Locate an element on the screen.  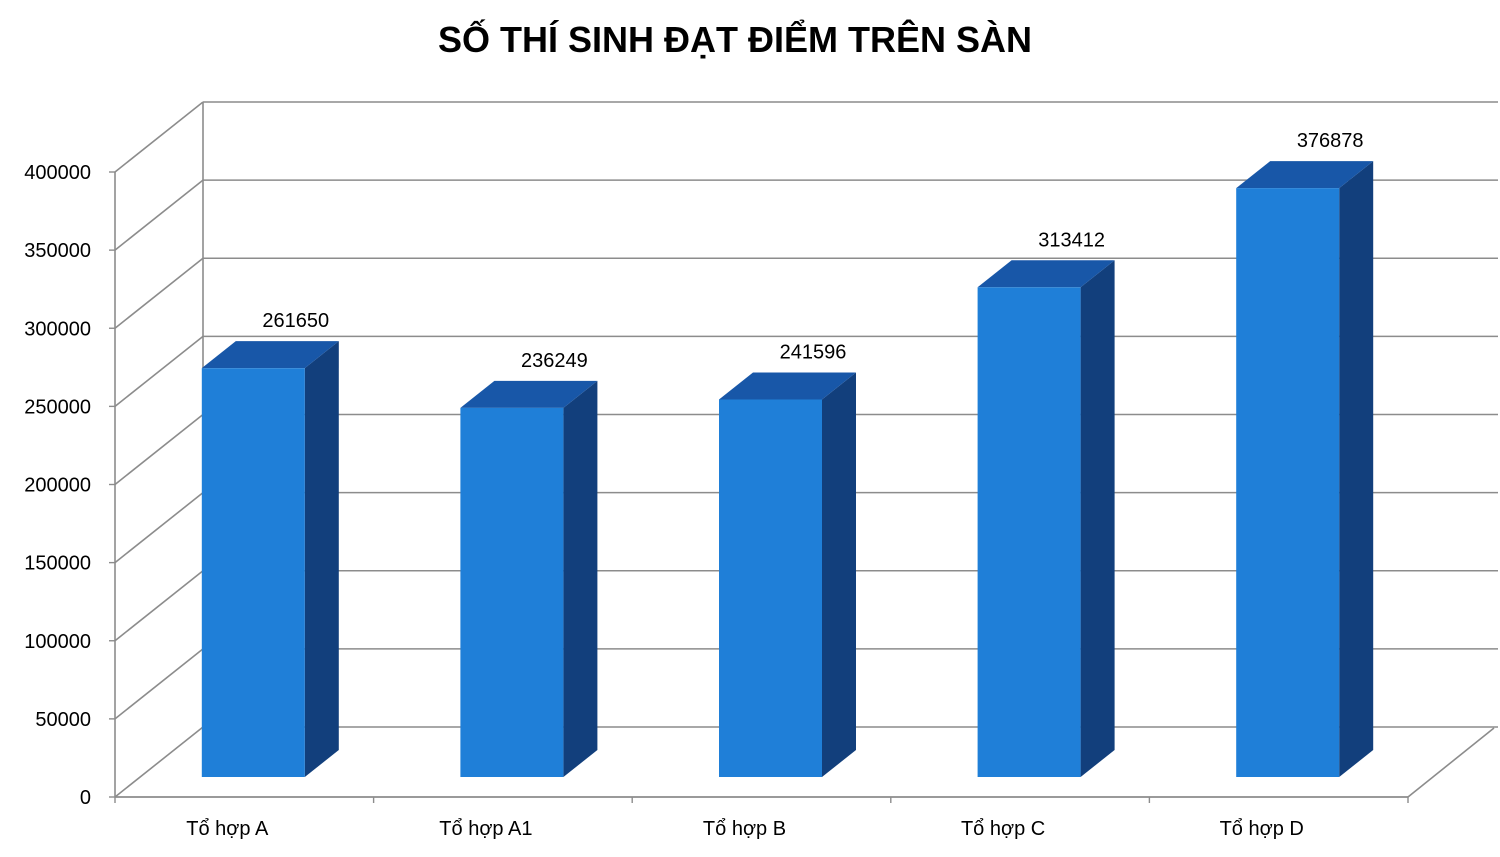
y-tick-label-8: 400000 is located at coordinates (57, 173).